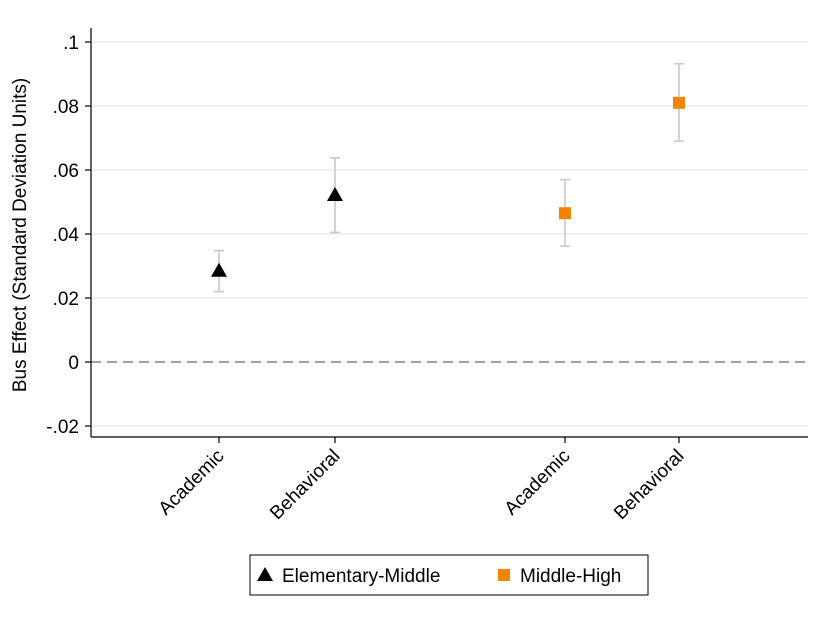  Describe the element at coordinates (62, 427) in the screenshot. I see `y-tick-label: -.02` at that location.